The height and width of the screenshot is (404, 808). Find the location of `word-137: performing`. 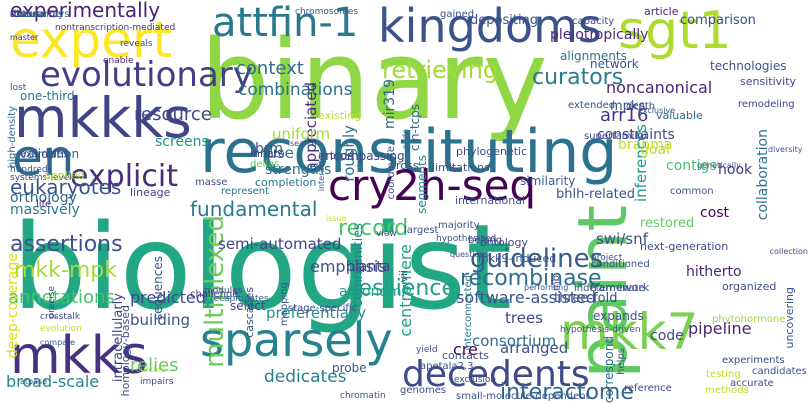

word-137: performing is located at coordinates (546, 287).